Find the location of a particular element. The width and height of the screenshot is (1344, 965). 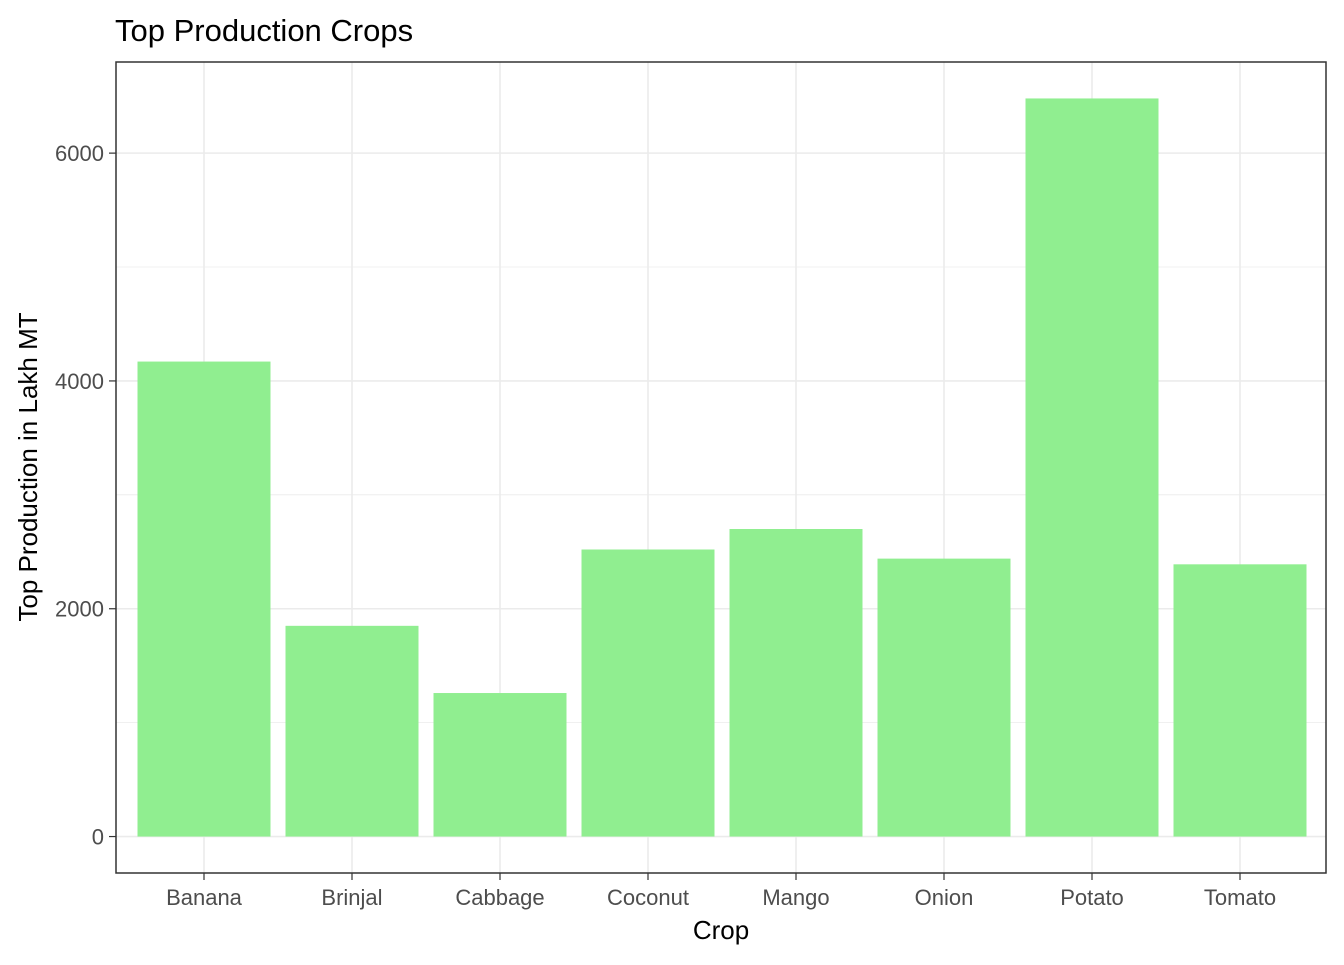

bar-tomato is located at coordinates (1240, 700).